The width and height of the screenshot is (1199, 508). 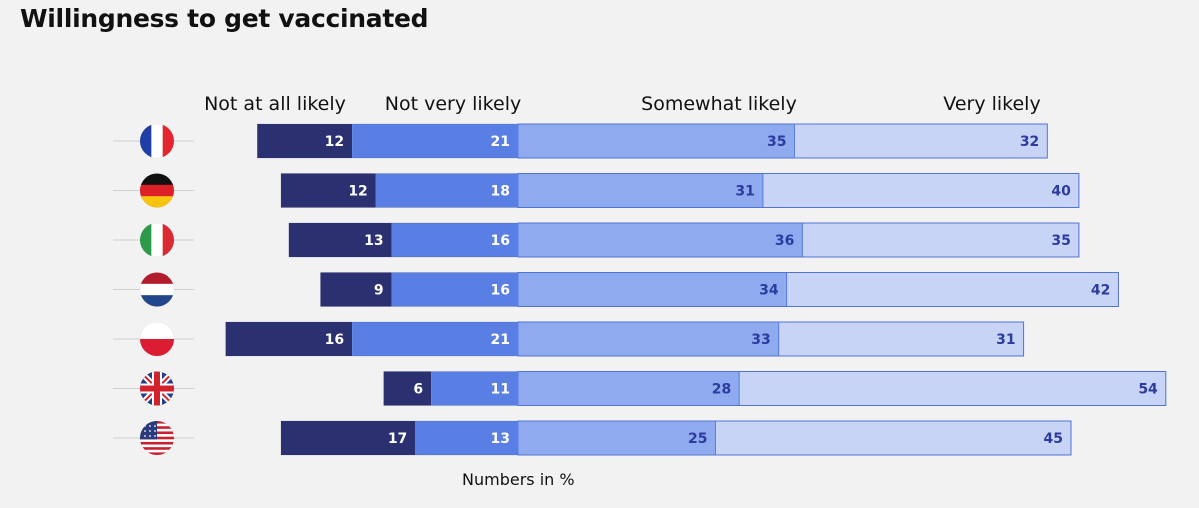 I want to click on units-note: Numbers in %, so click(x=518, y=479).